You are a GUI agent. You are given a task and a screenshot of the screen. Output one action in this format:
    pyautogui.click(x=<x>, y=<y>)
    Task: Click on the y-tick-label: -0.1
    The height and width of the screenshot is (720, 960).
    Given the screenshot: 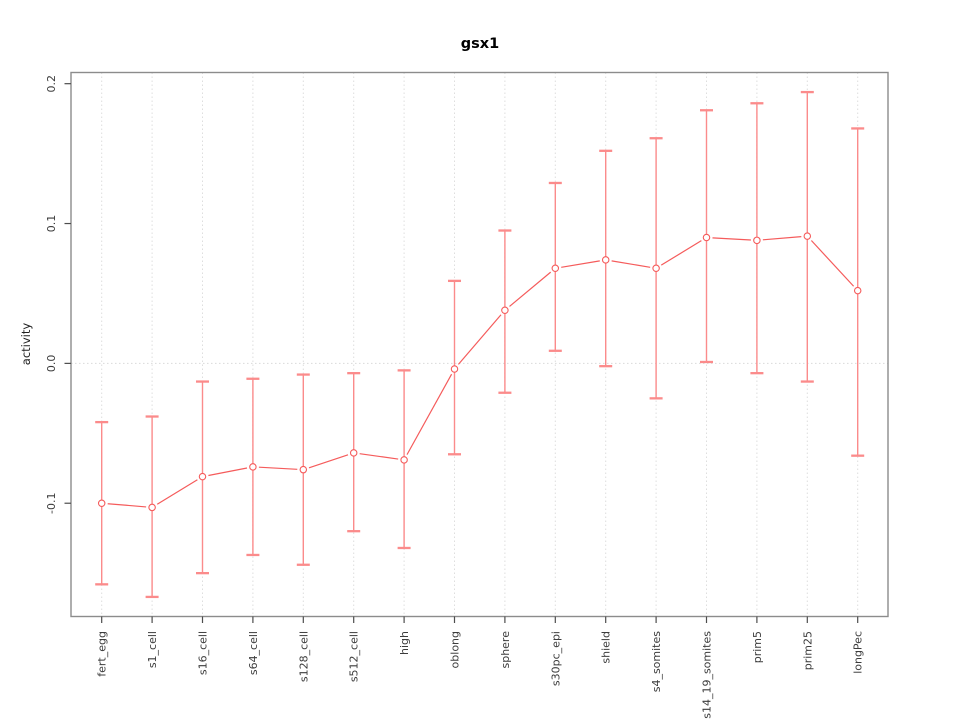 What is the action you would take?
    pyautogui.click(x=51, y=502)
    